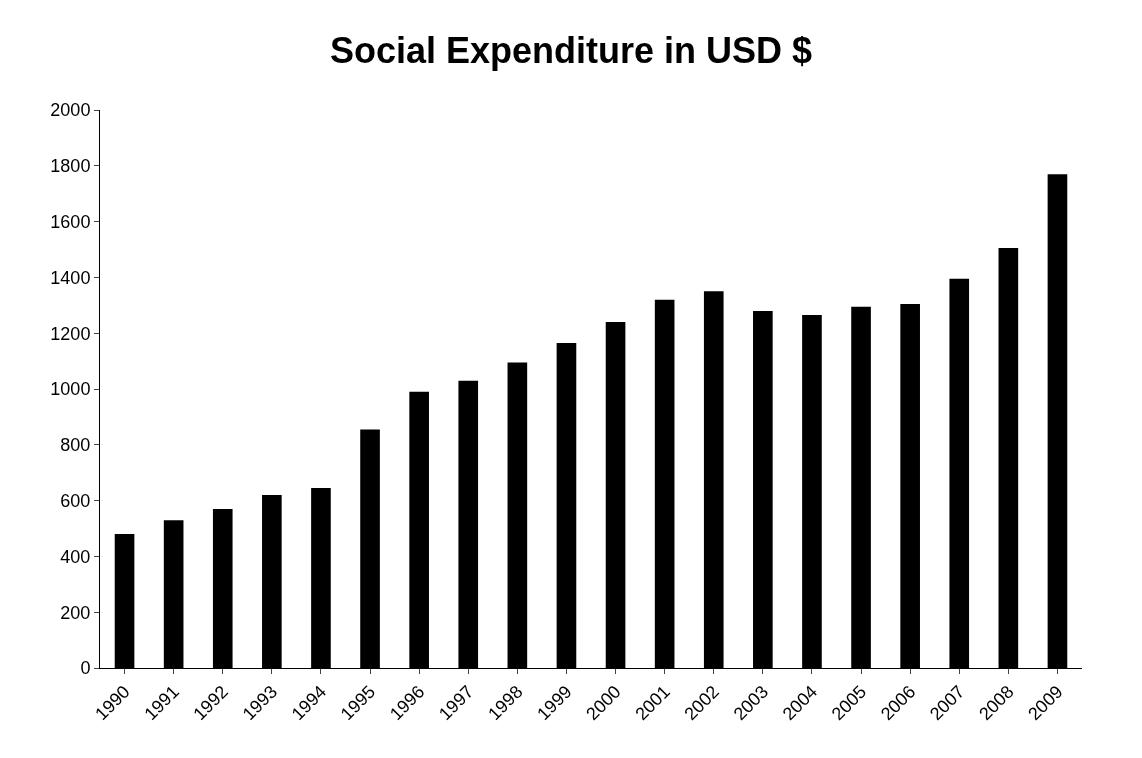  Describe the element at coordinates (70, 221) in the screenshot. I see `y-tick-label: 1600` at that location.